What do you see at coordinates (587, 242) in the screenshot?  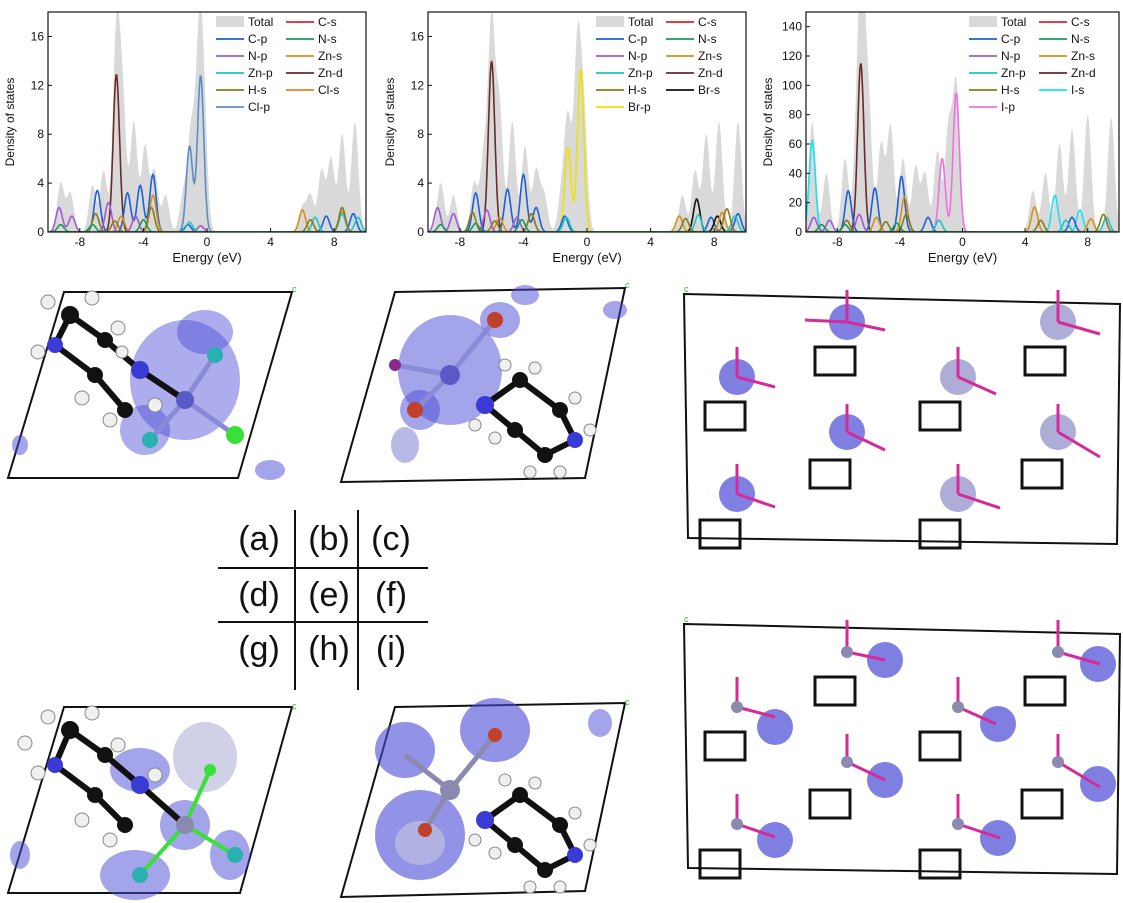 I see `x-tick-label: 0` at bounding box center [587, 242].